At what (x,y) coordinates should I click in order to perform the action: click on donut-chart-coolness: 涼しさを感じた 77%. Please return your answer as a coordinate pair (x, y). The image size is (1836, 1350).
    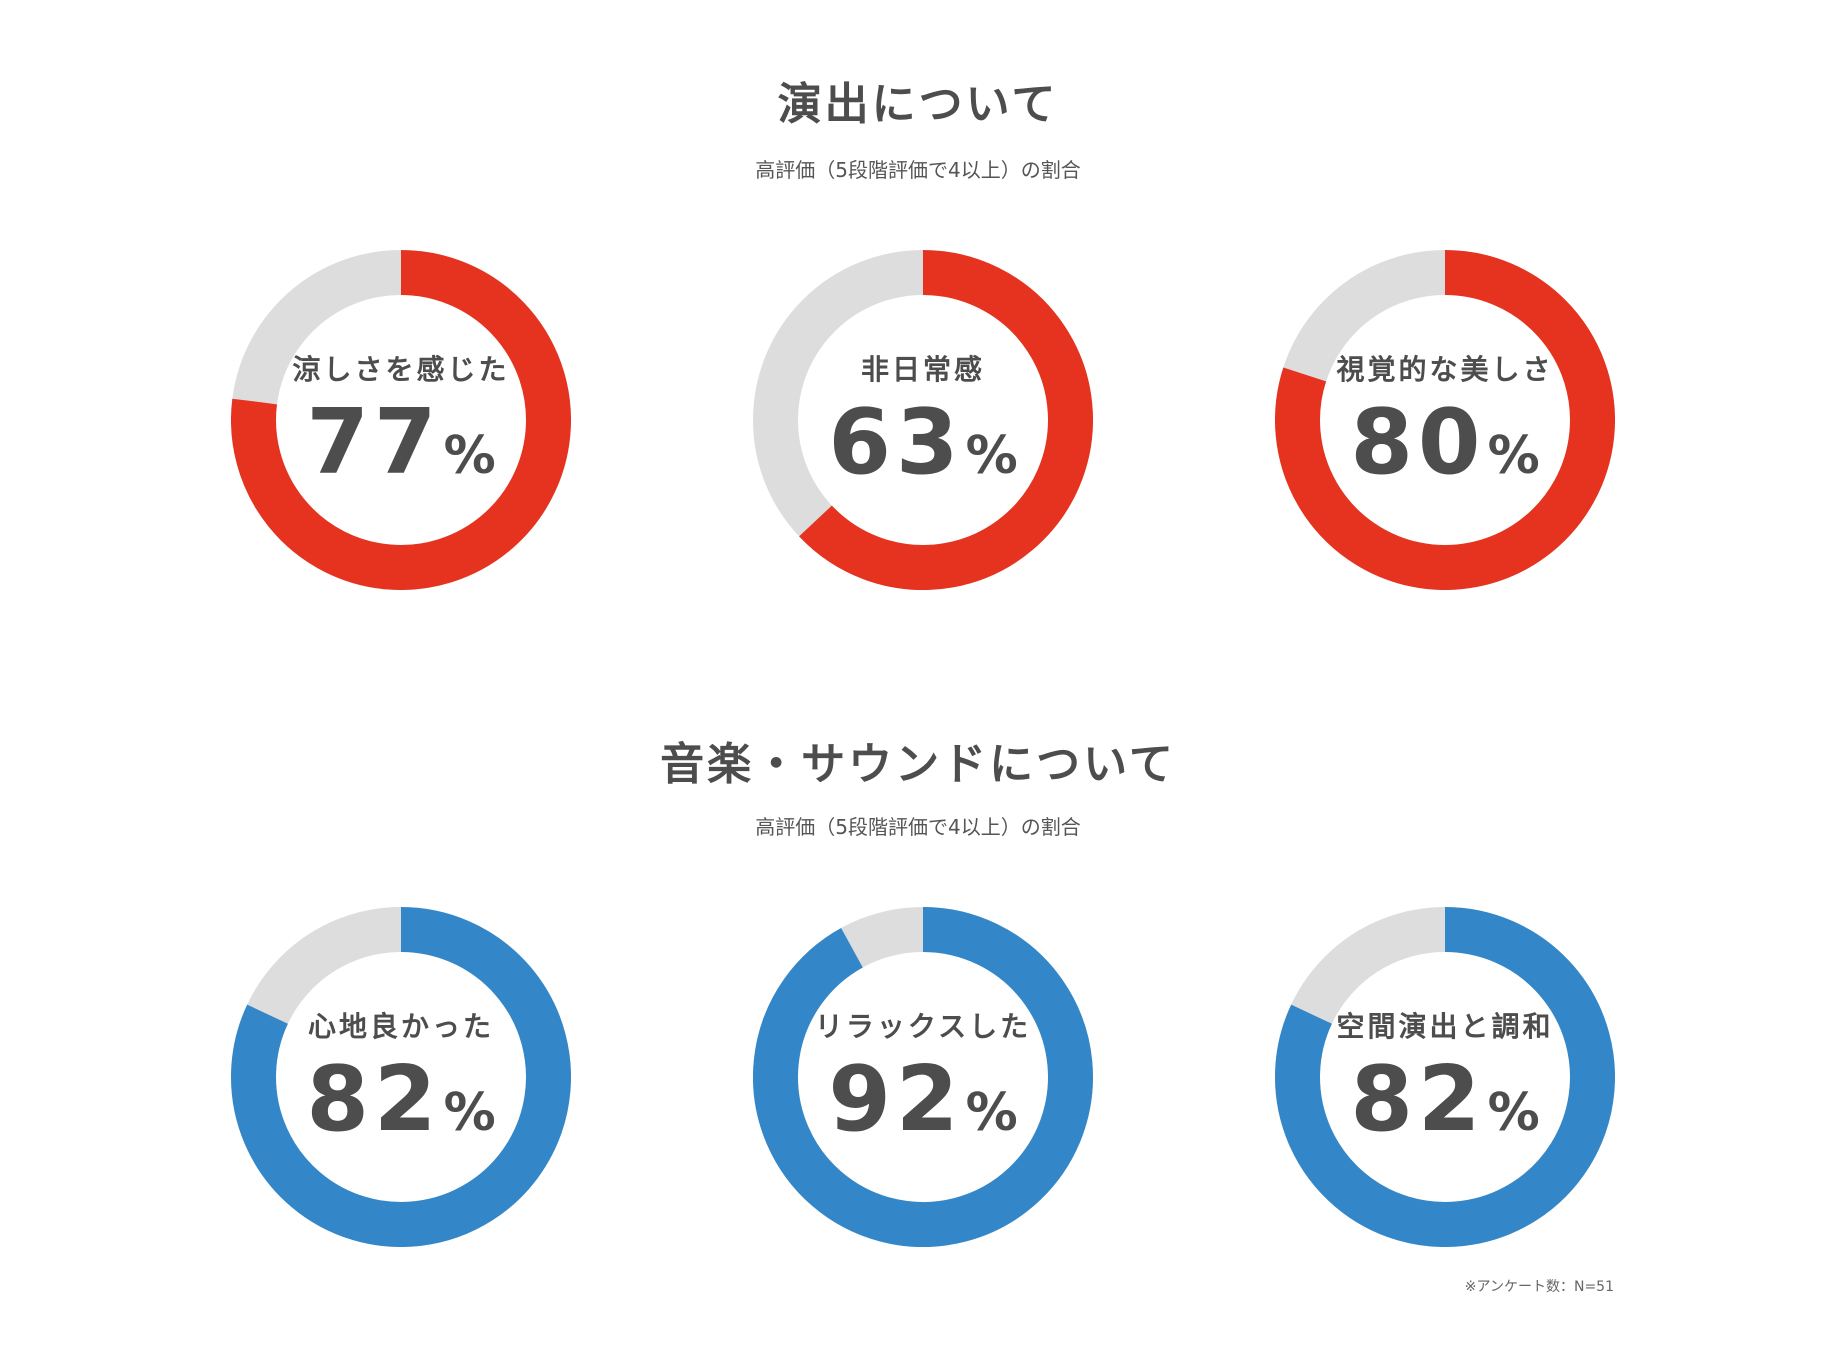
    Looking at the image, I should click on (401, 420).